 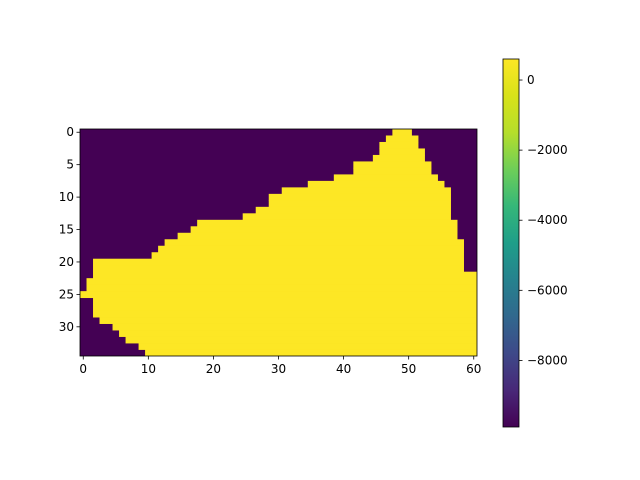 I want to click on y-tick-label-15: 15, so click(x=66, y=230).